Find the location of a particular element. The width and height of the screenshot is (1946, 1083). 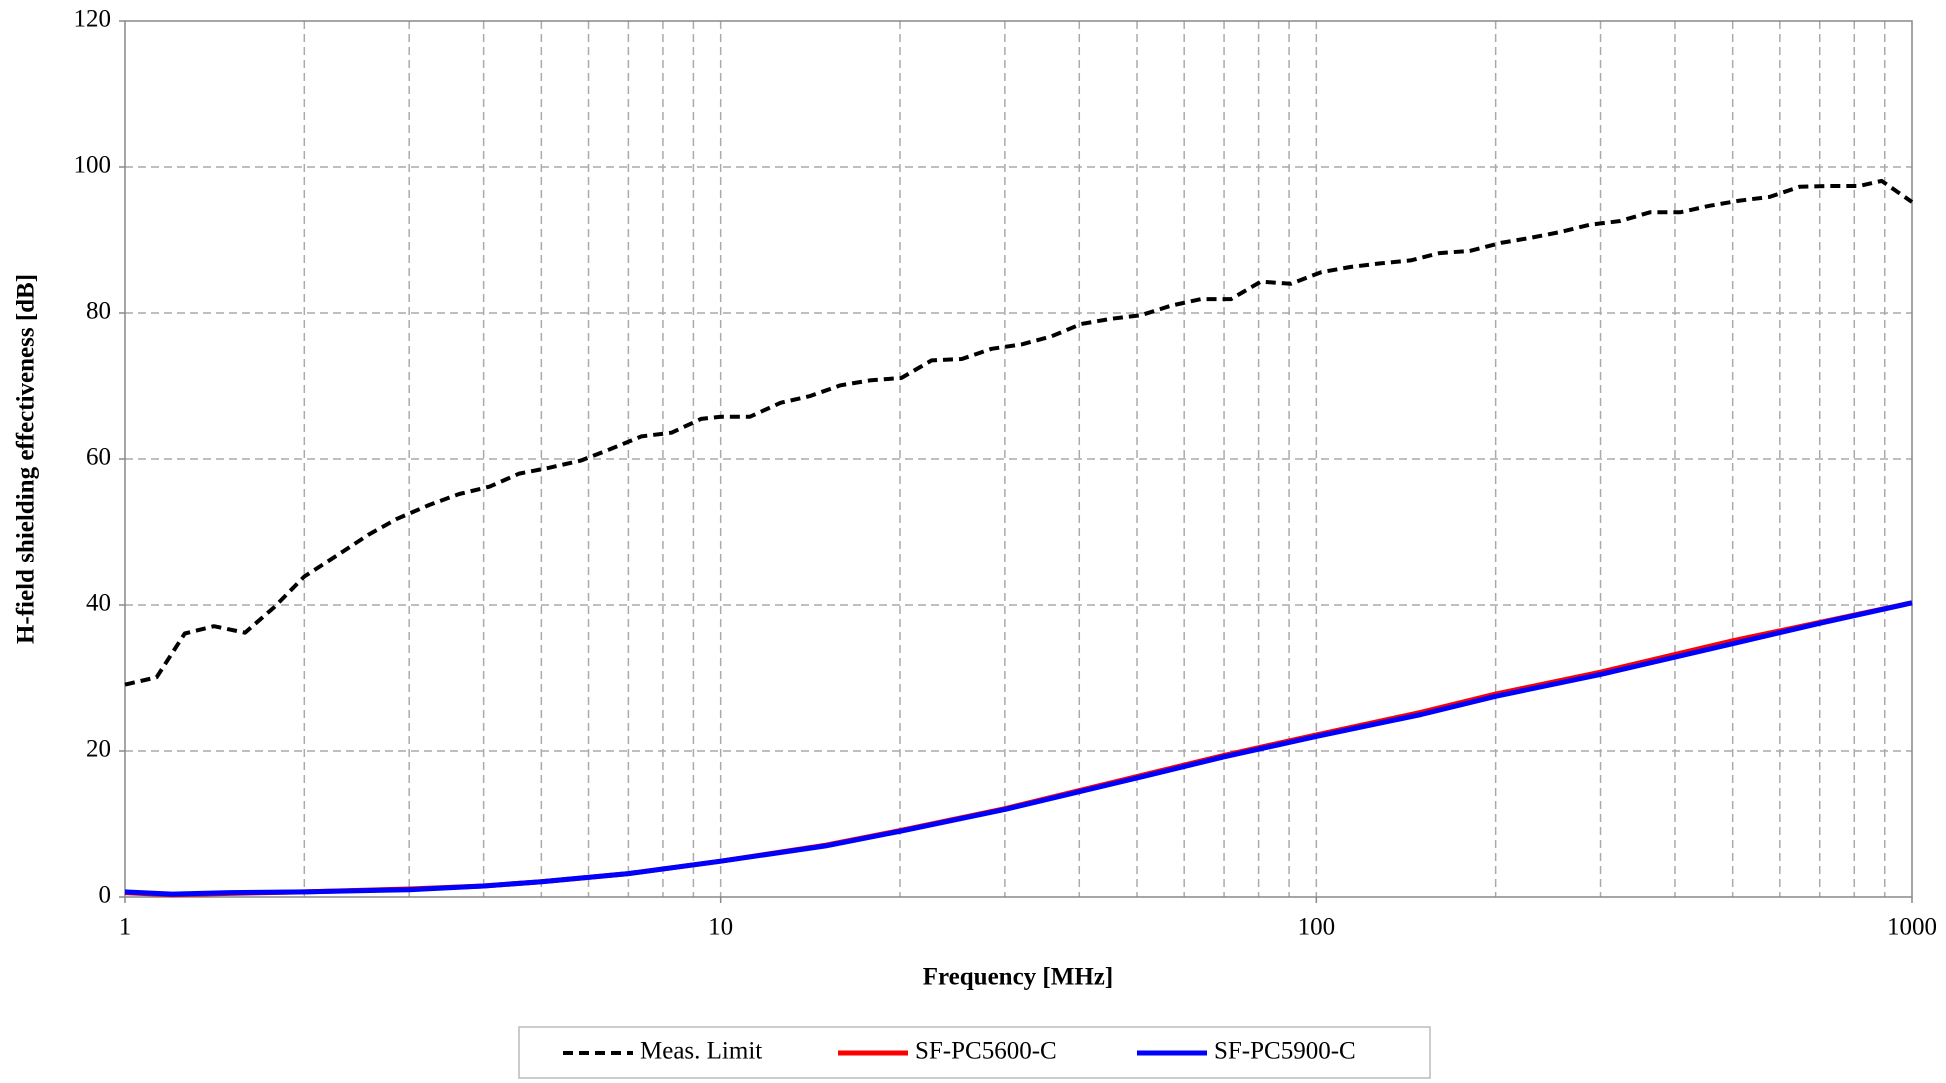

y-tick-label: 20 is located at coordinates (98, 749).